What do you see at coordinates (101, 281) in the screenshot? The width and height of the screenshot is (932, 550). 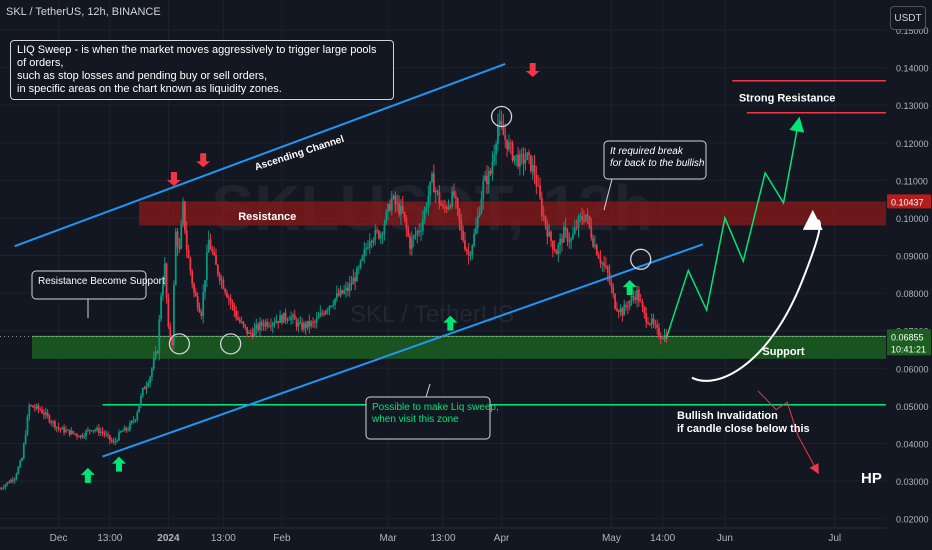 I see `rbs-note-line: Resistance Become Support` at bounding box center [101, 281].